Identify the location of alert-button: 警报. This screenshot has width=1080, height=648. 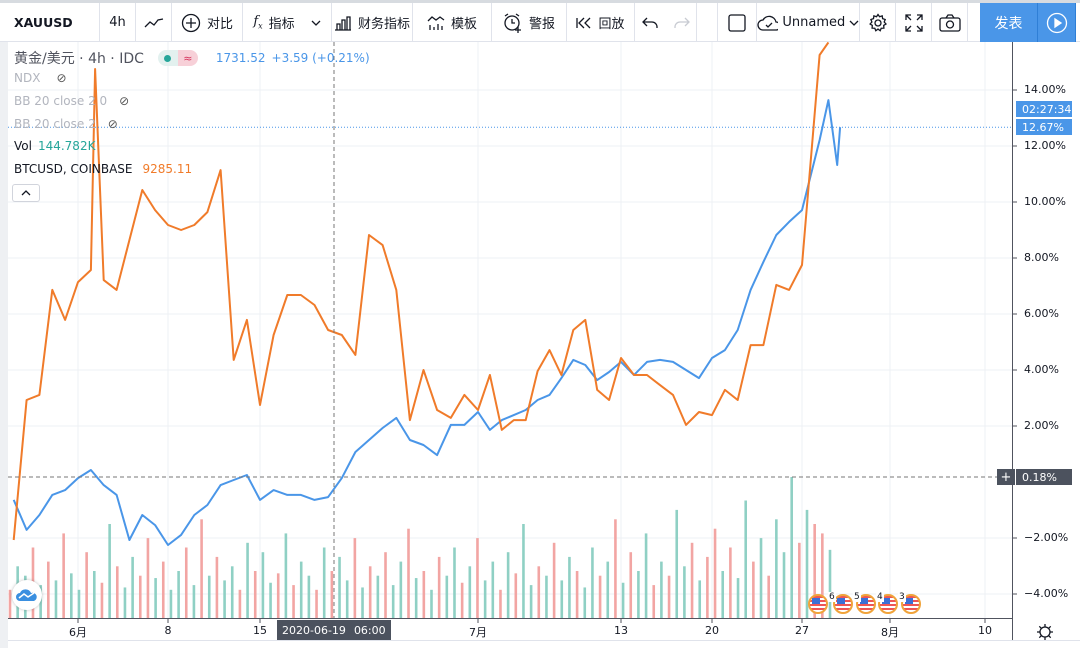
(529, 22).